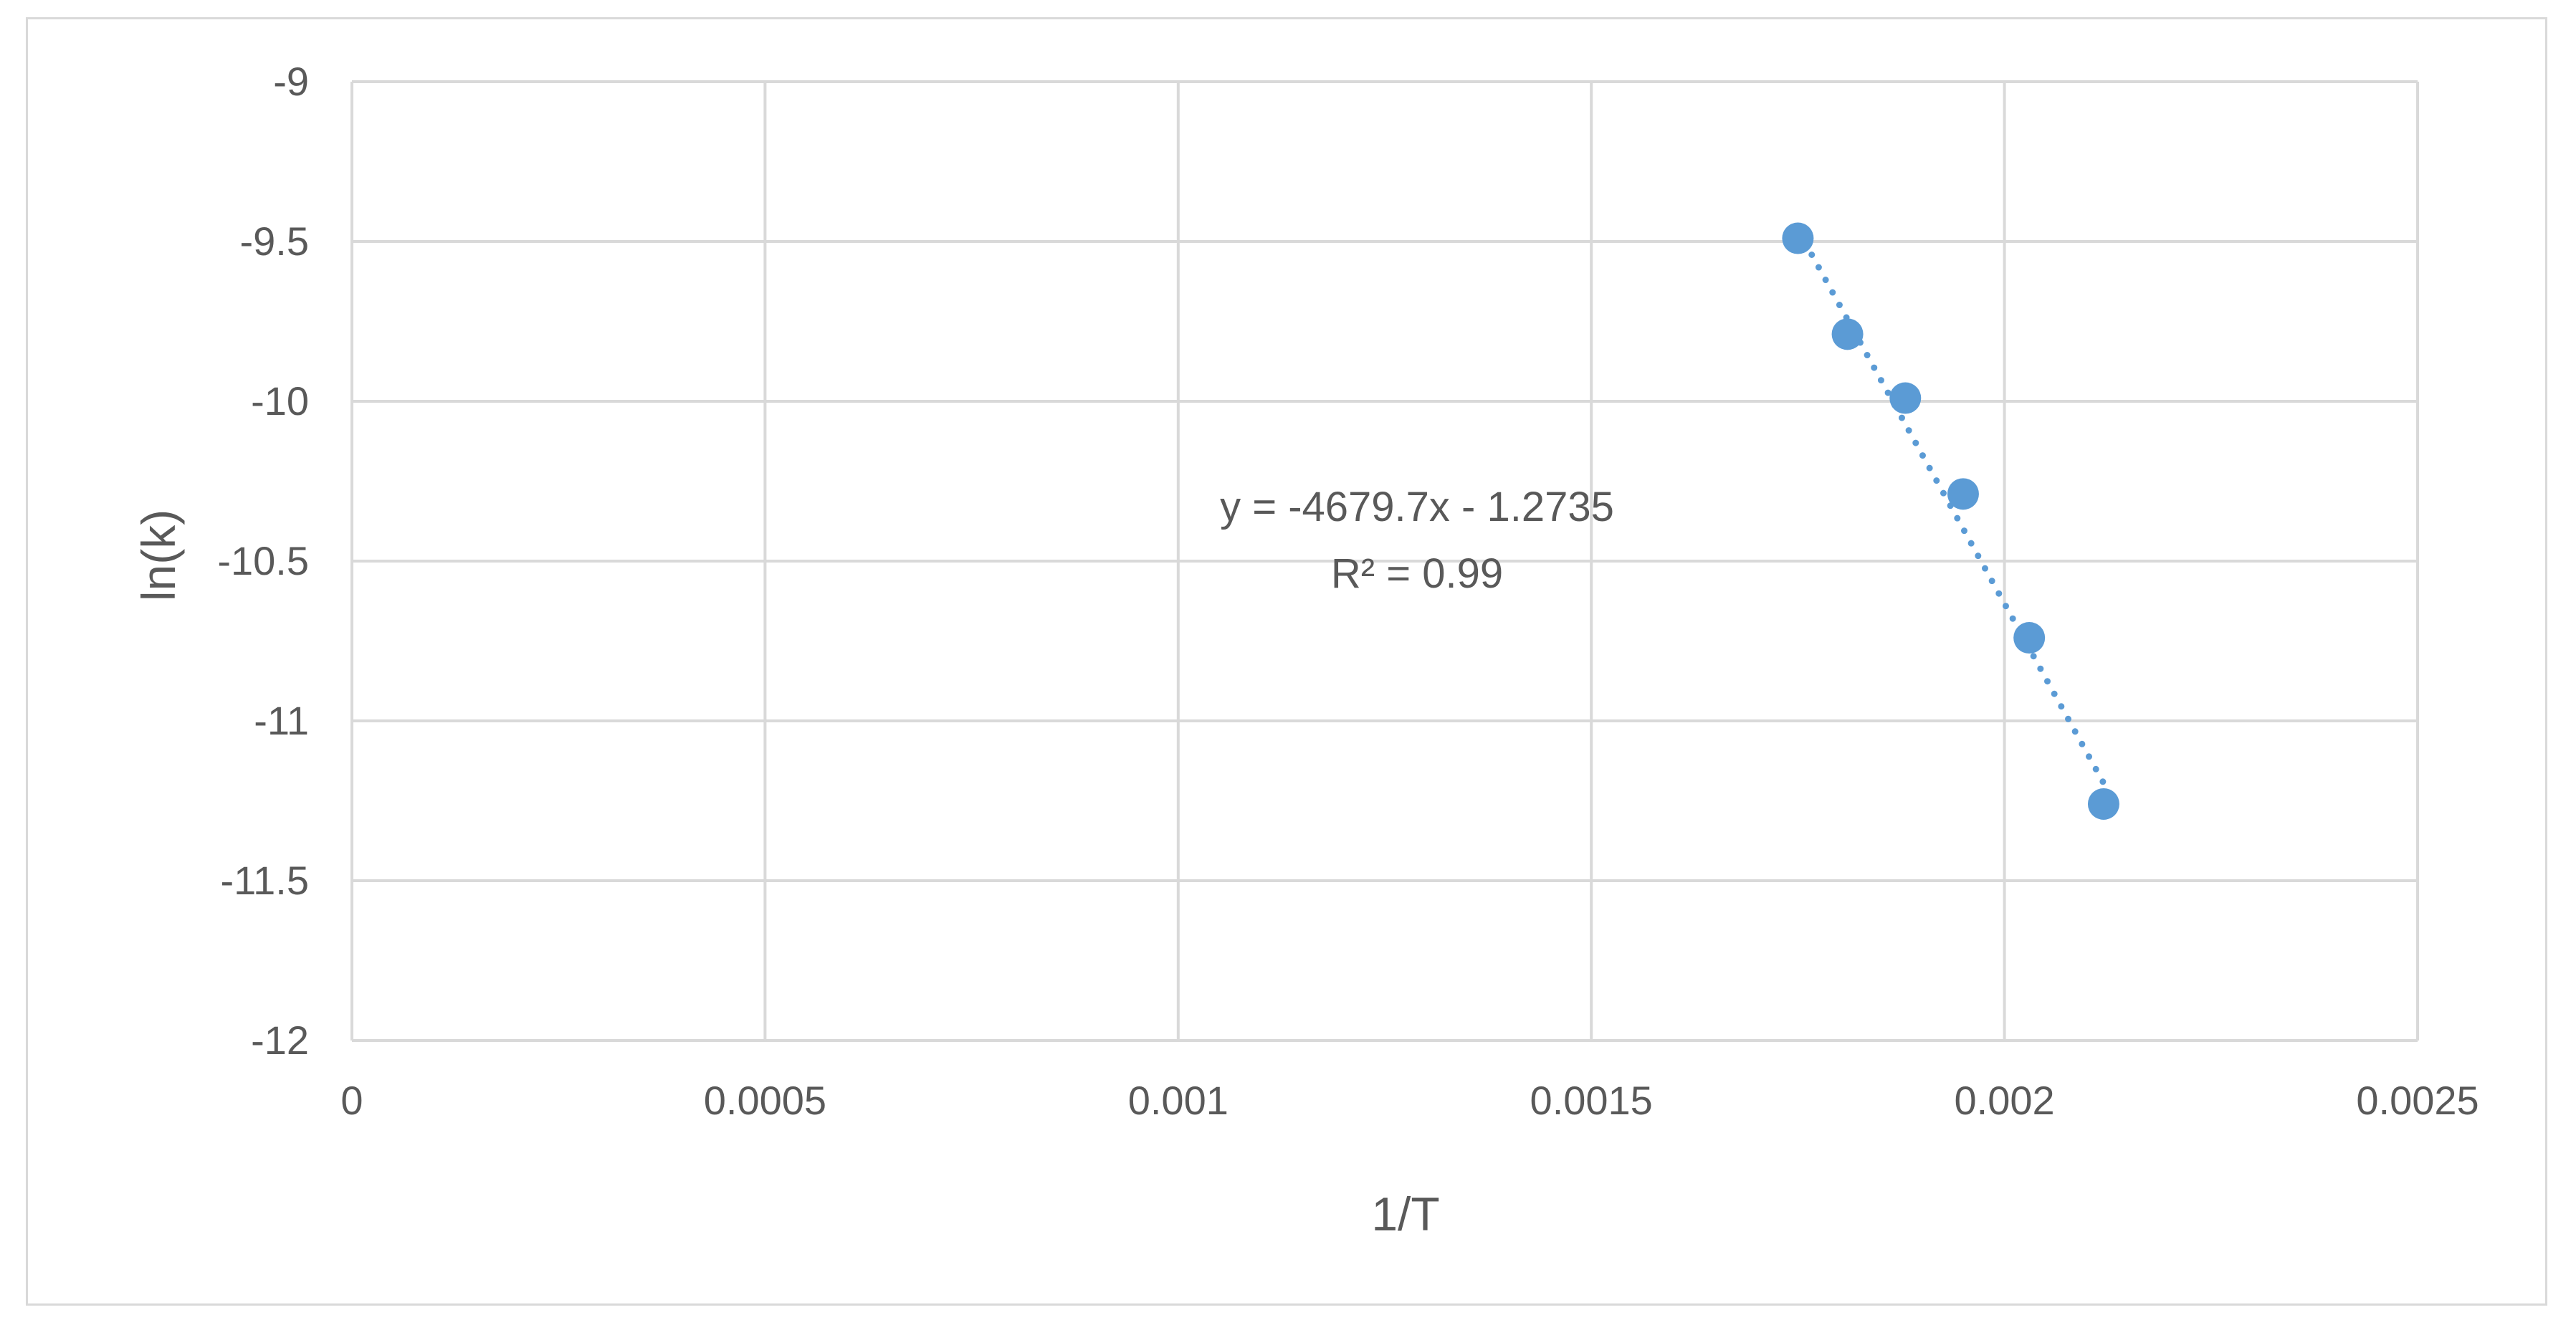 This screenshot has height=1330, width=2576. I want to click on x-tick-label: 0.0005, so click(765, 1100).